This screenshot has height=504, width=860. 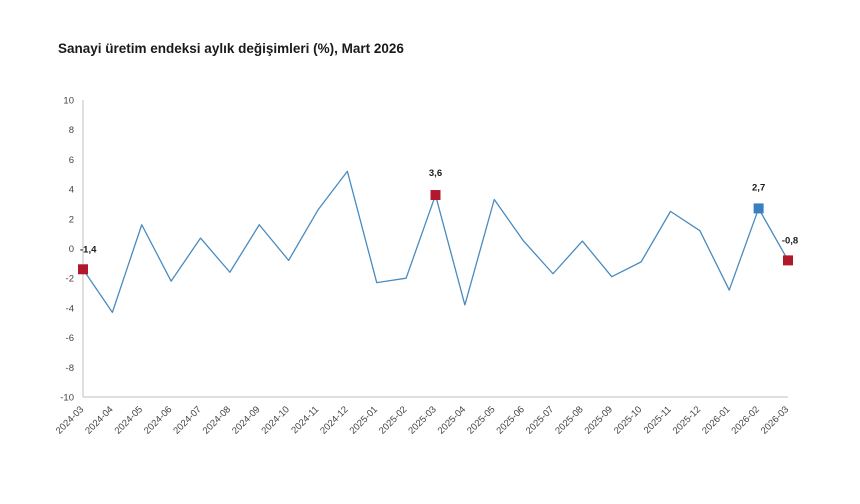 What do you see at coordinates (70, 279) in the screenshot?
I see `y-tick-label: -2` at bounding box center [70, 279].